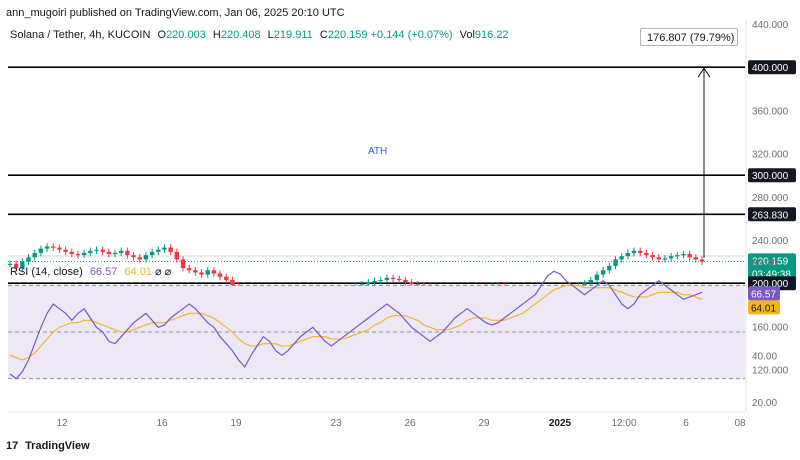 The height and width of the screenshot is (460, 800). I want to click on price-tick-label: 120.000, so click(770, 371).